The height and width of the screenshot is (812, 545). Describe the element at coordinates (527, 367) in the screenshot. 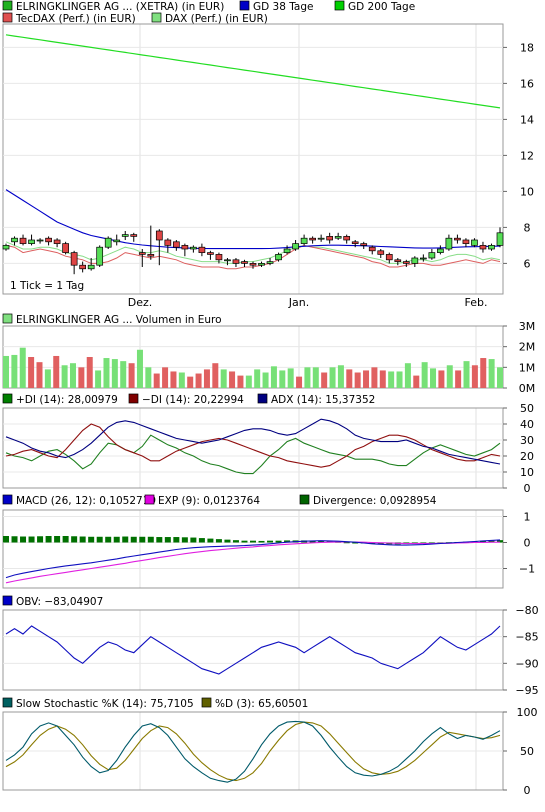

I see `volume-ytick-label-1: 1M` at that location.